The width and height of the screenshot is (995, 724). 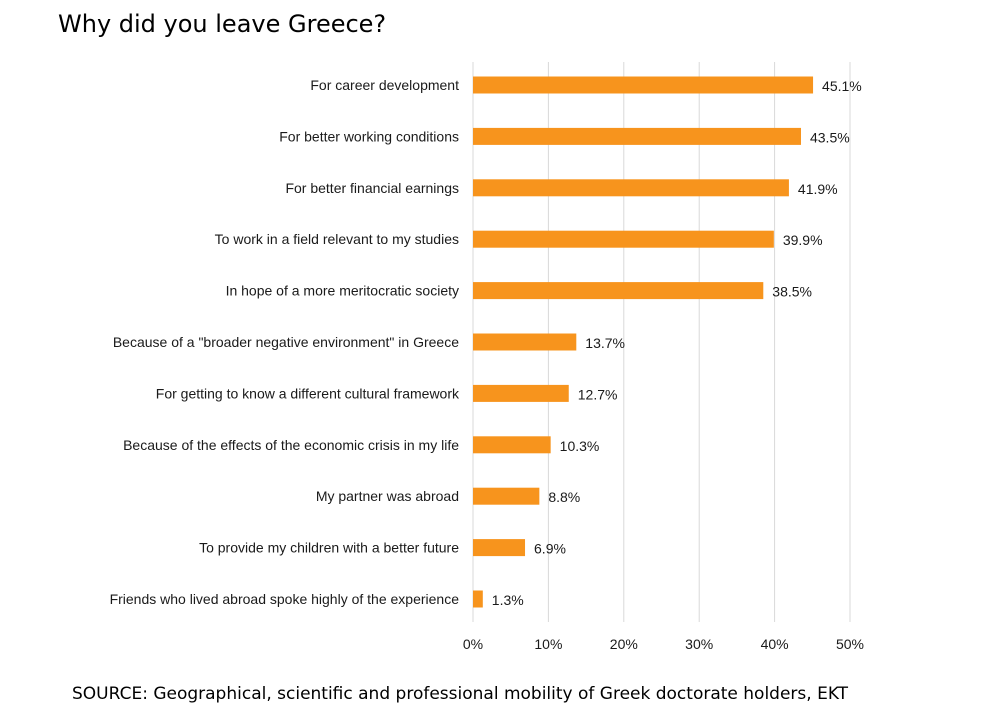 I want to click on value-label: 6.9%, so click(x=550, y=549).